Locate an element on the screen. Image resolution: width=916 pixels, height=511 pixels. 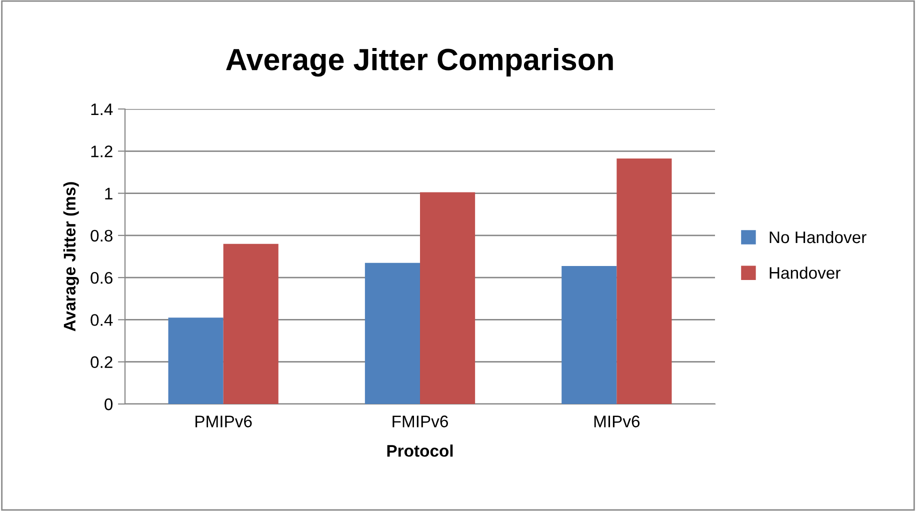
y-axis-title: Avarage Jitter (ms) is located at coordinates (71, 257).